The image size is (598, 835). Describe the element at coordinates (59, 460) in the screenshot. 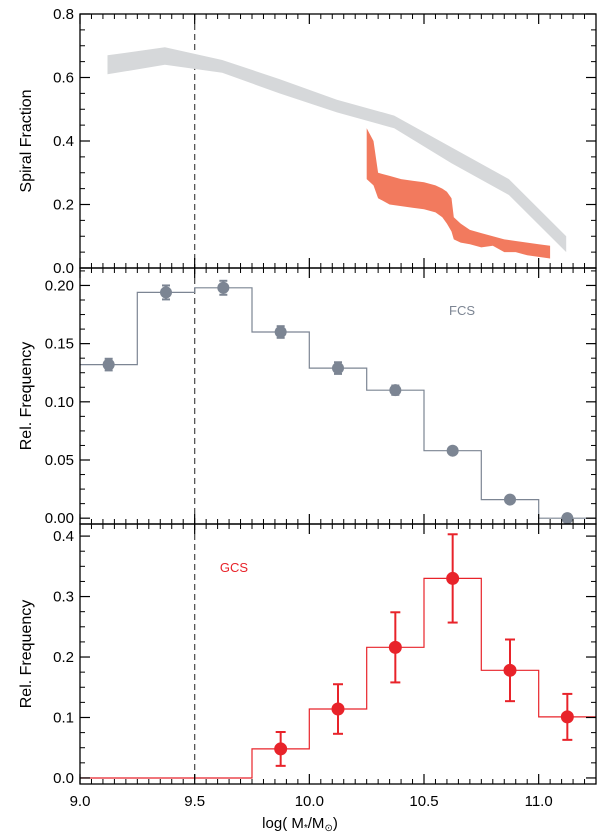

I see `y-tick-label: 0.05` at that location.